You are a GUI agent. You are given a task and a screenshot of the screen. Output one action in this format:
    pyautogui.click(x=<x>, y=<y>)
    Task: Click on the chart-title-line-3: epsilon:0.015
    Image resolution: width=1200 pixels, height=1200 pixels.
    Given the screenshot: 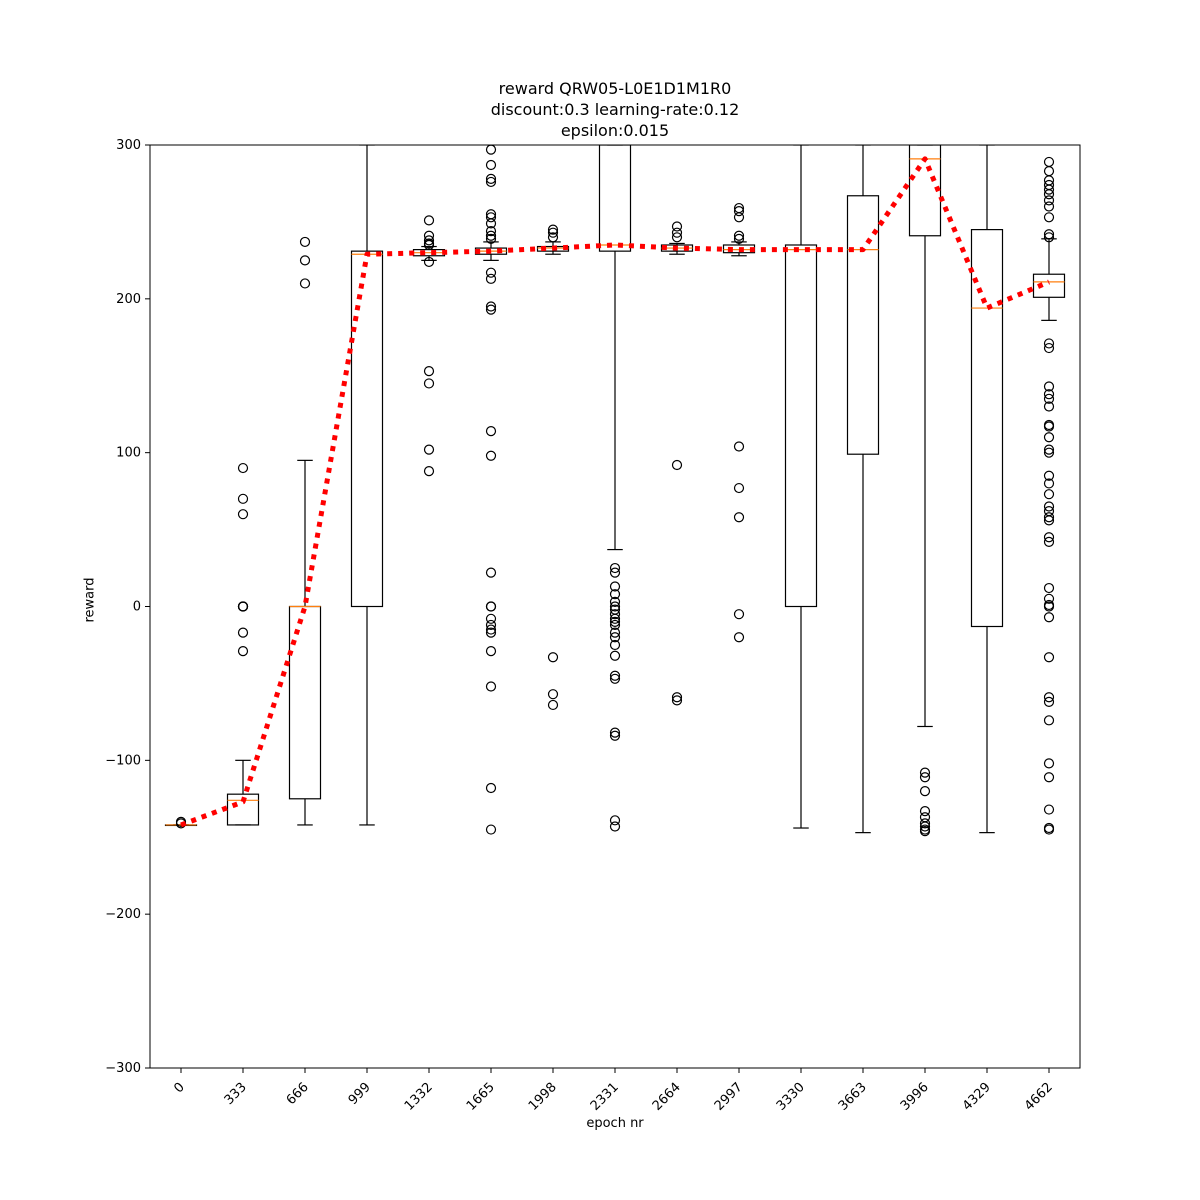 What is the action you would take?
    pyautogui.click(x=615, y=130)
    